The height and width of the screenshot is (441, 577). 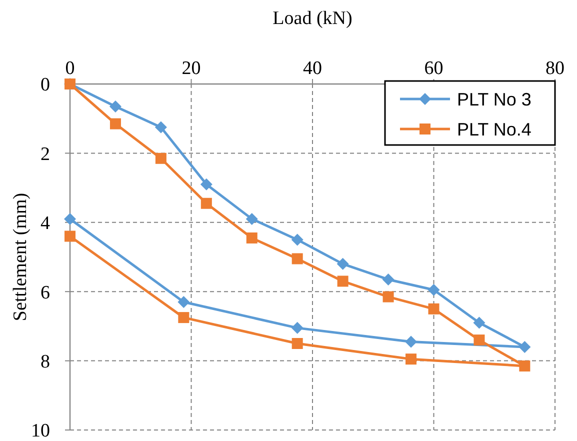 What do you see at coordinates (312, 68) in the screenshot?
I see `x-tick-label: 40` at bounding box center [312, 68].